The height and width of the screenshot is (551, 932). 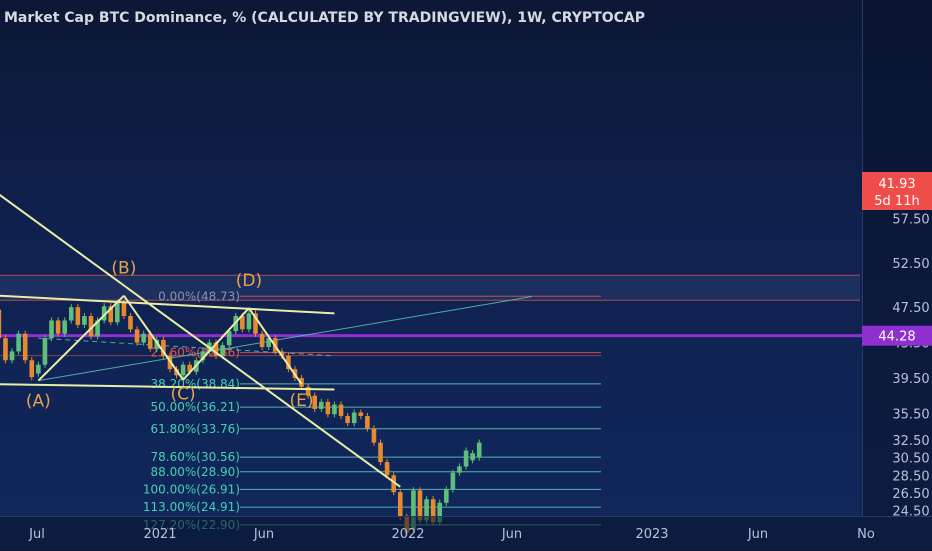 What do you see at coordinates (195, 429) in the screenshot?
I see `fib-label: 61.80%(33.76)` at bounding box center [195, 429].